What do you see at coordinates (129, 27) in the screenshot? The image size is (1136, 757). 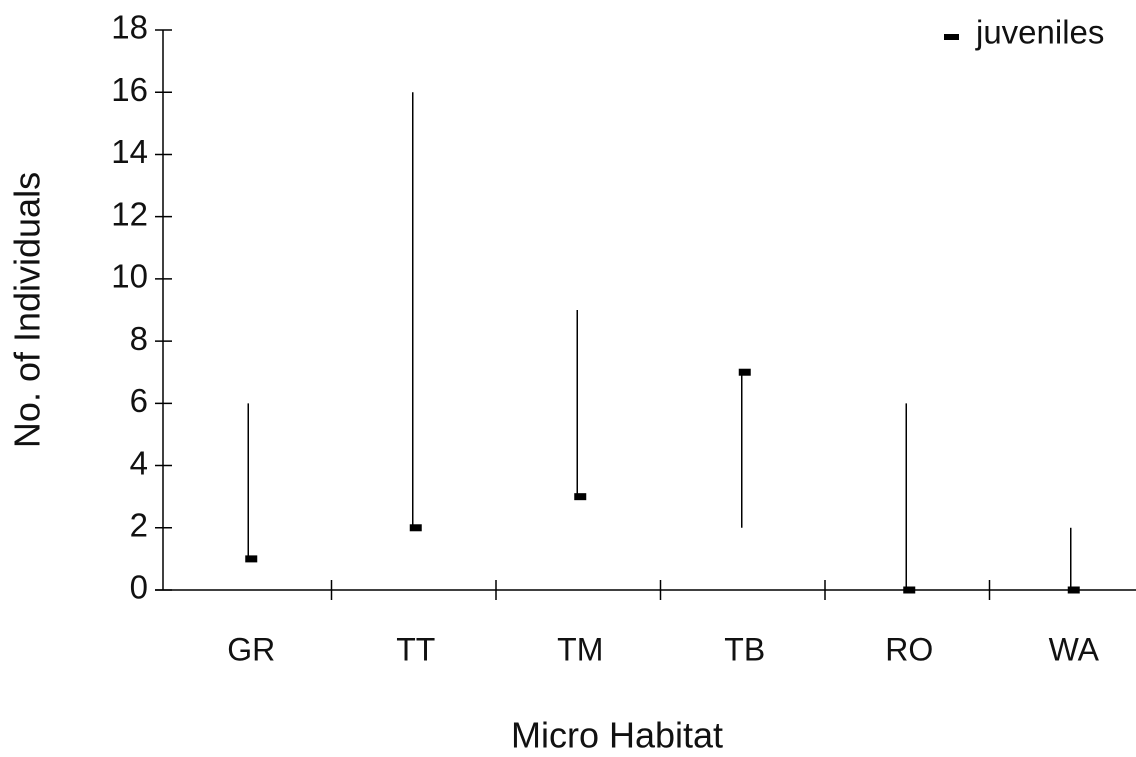 I see `y-tick-label: 18` at bounding box center [129, 27].